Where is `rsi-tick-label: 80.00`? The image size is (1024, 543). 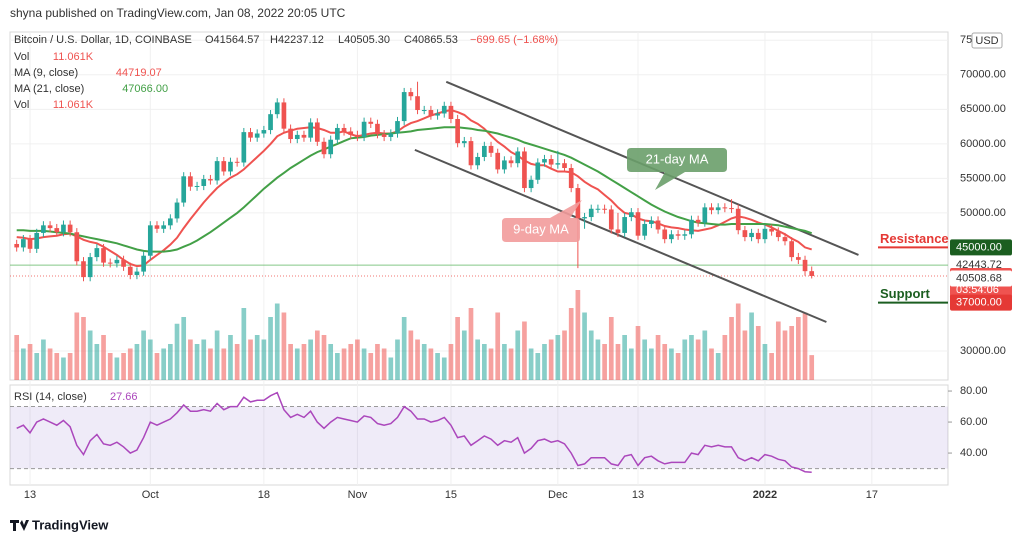 rsi-tick-label: 80.00 is located at coordinates (974, 391).